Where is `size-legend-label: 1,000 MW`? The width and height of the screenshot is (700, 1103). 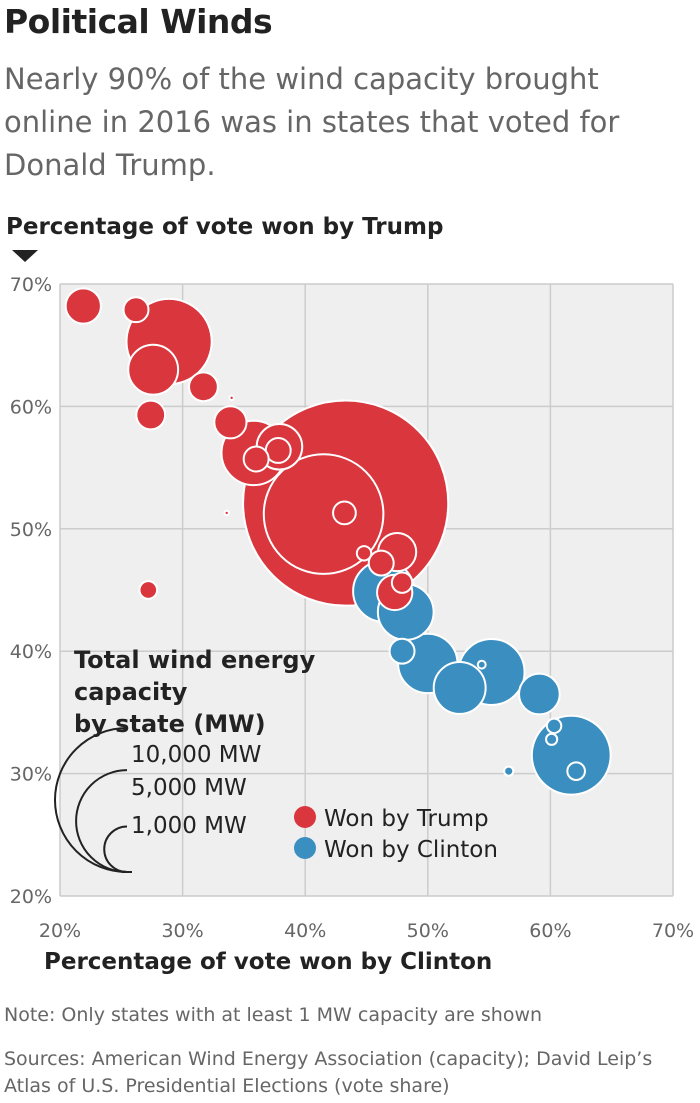 size-legend-label: 1,000 MW is located at coordinates (189, 826).